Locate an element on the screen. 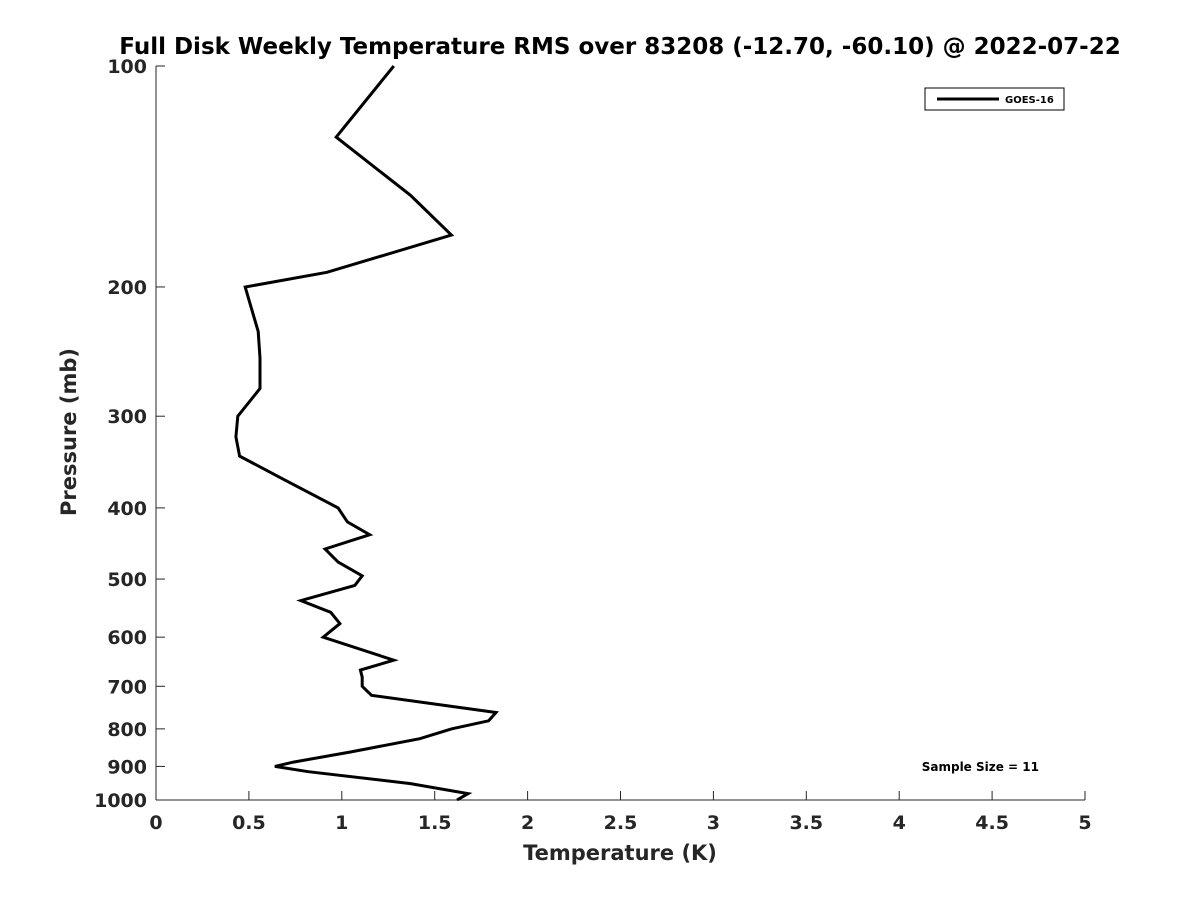  y-tick-label: 900 is located at coordinates (127, 767).